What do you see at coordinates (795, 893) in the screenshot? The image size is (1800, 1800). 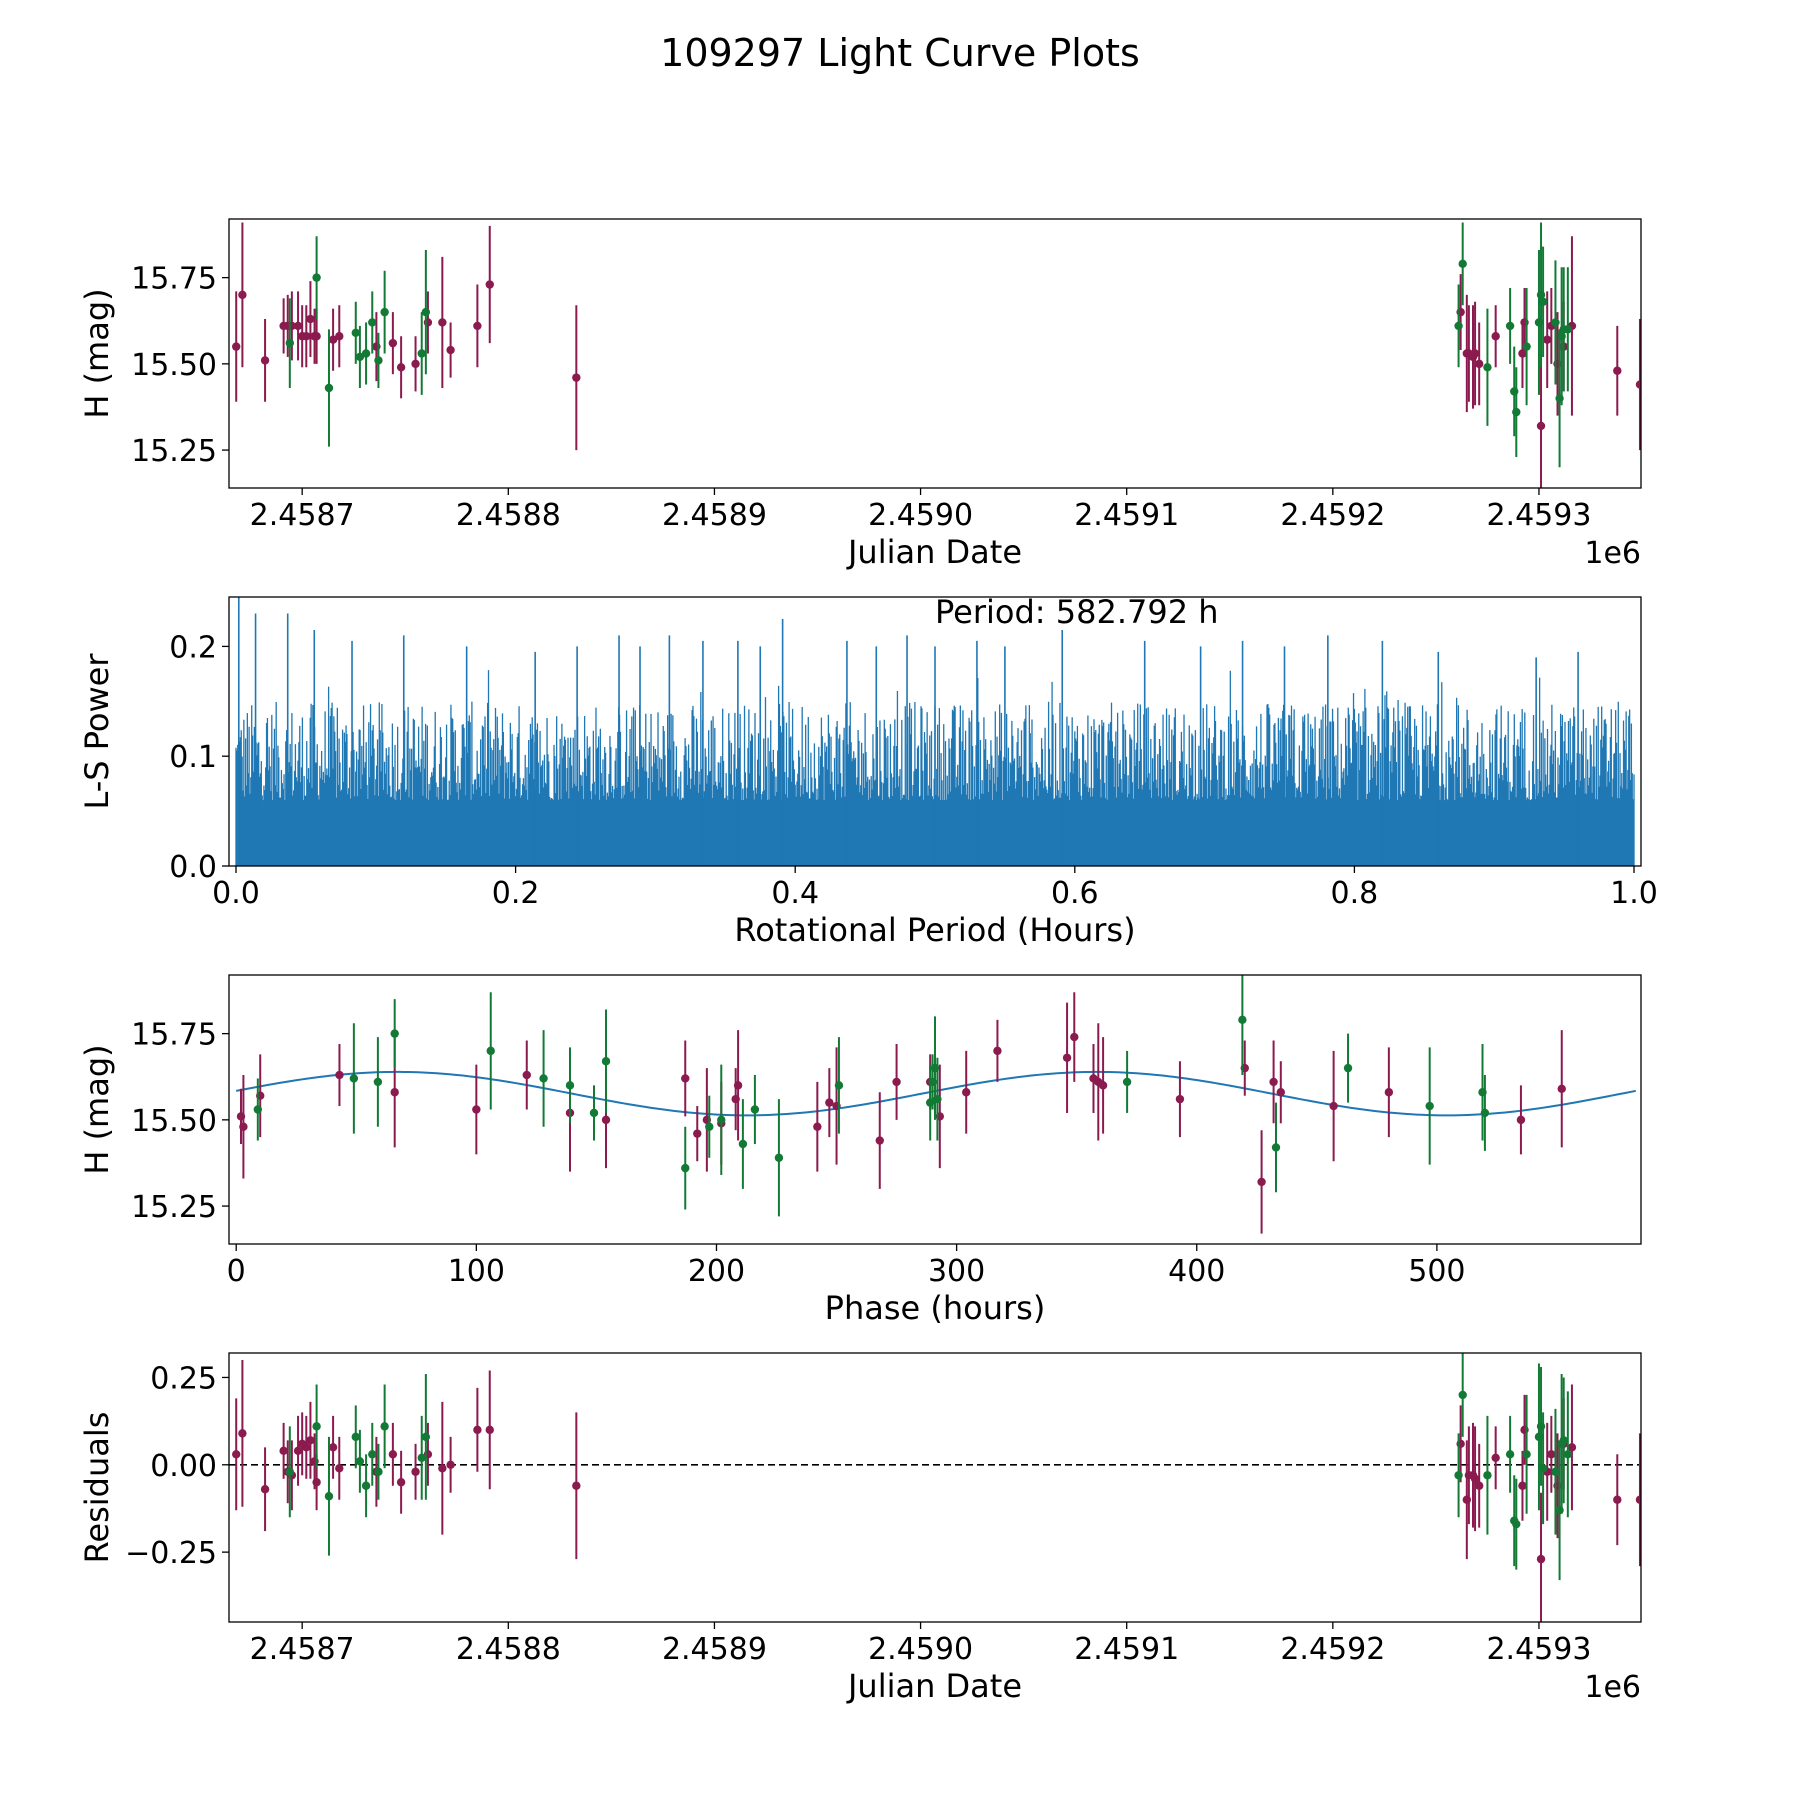 I see `x-tick-label: 0.4` at bounding box center [795, 893].